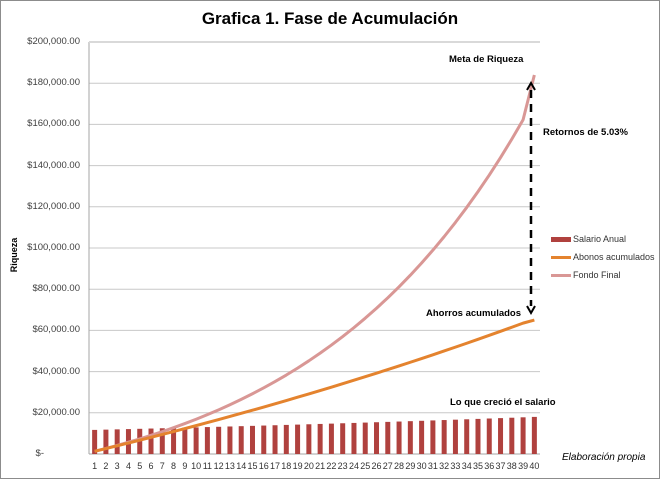 The width and height of the screenshot is (660, 479). I want to click on x-tick-label: 17, so click(275, 466).